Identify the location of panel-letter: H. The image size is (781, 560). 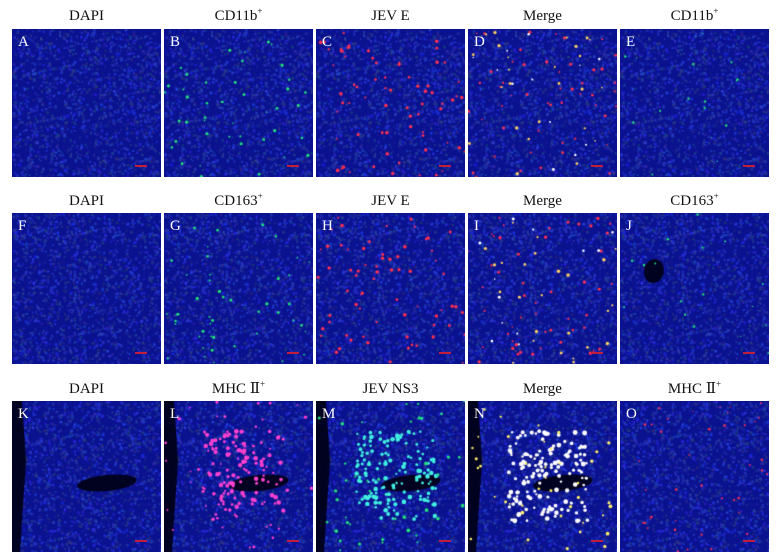
(327, 226).